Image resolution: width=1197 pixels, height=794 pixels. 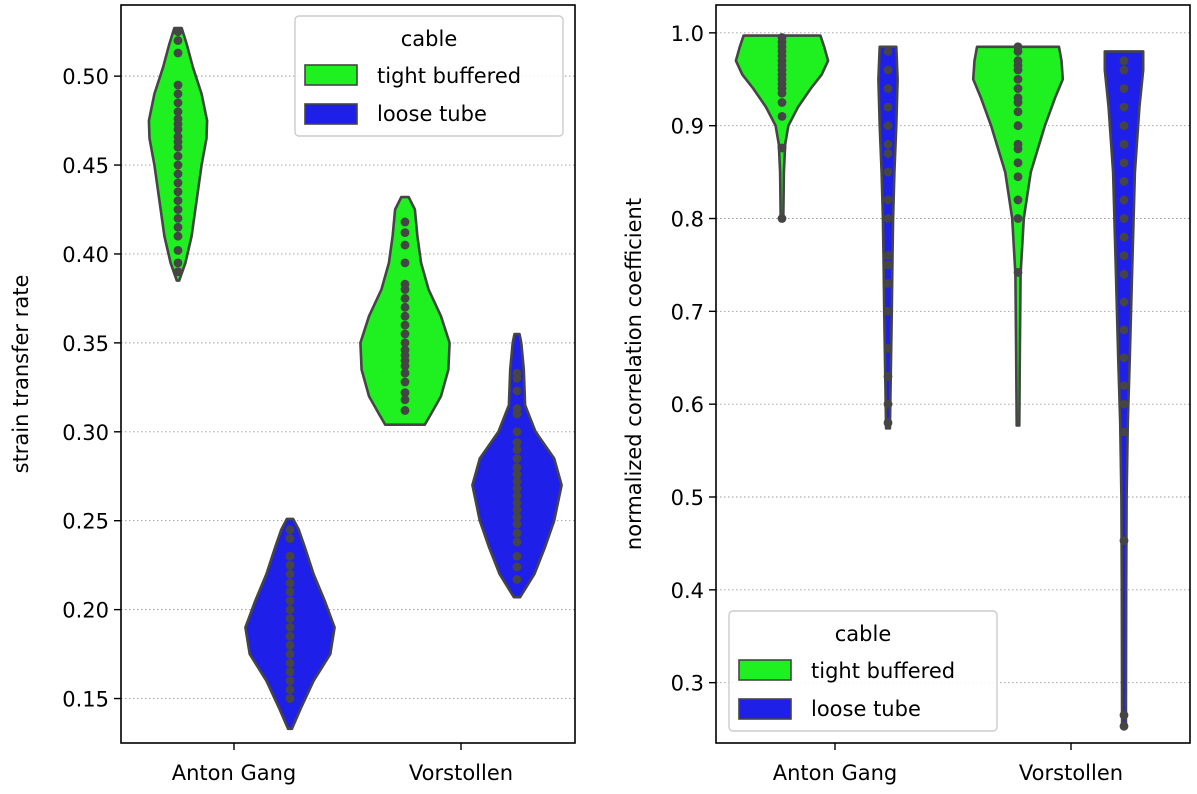 I want to click on right-x-tick-label-vorstollen: Vorstollen, so click(x=1071, y=773).